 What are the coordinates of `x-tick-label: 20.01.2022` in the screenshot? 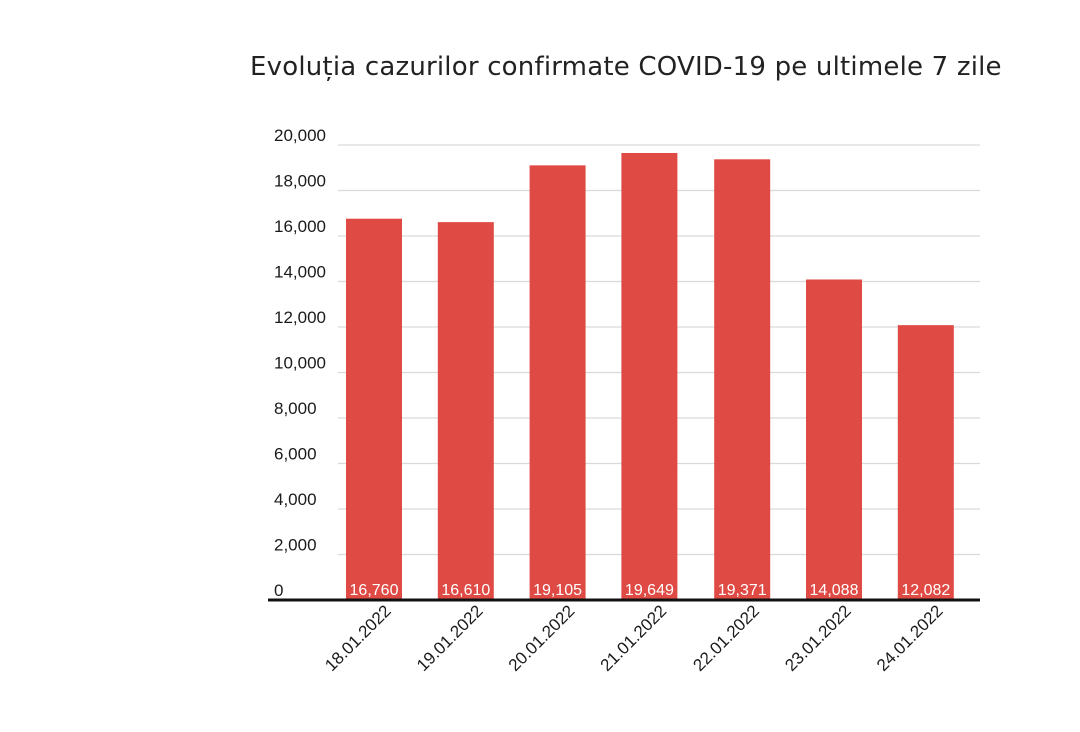 It's located at (542, 638).